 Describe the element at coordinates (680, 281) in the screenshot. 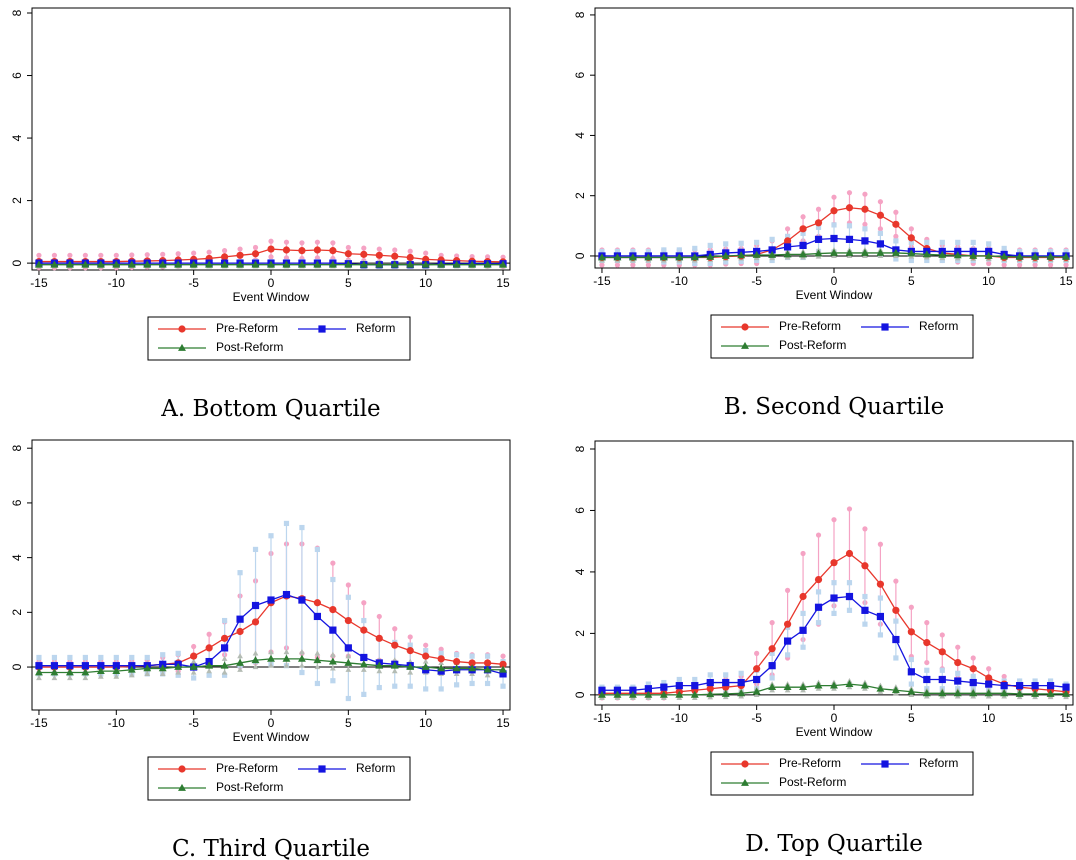

I see `x-tick-label: -10` at that location.